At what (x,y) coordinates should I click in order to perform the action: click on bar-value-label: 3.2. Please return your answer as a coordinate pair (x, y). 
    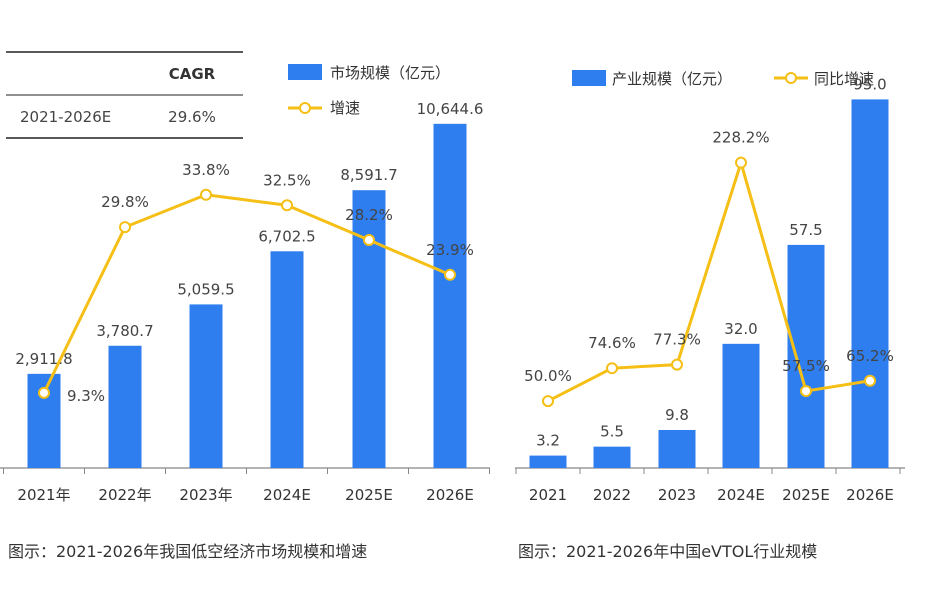
    Looking at the image, I should click on (548, 441).